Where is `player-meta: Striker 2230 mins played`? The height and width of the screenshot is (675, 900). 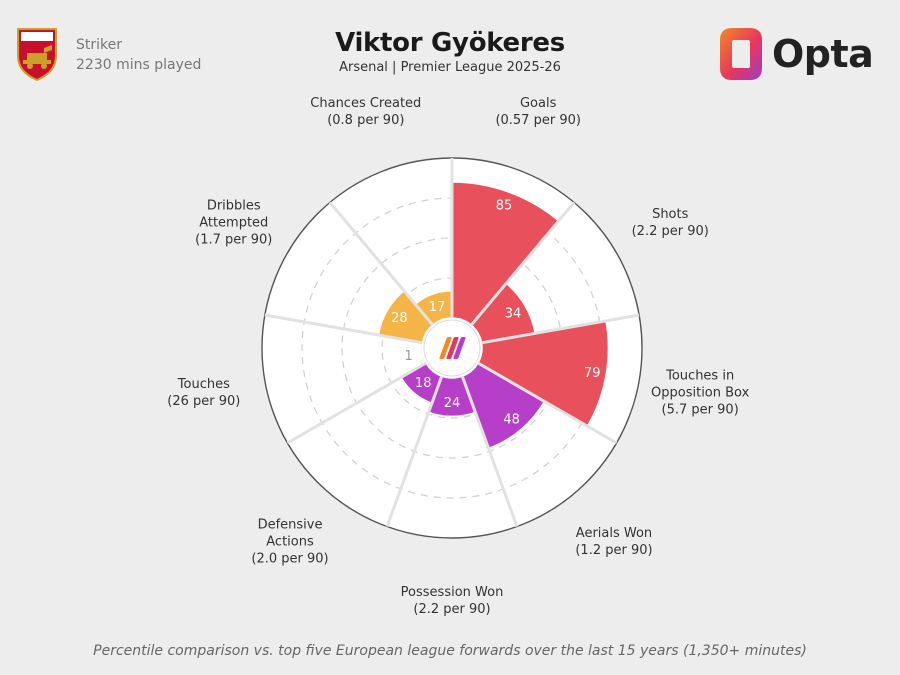 player-meta: Striker 2230 mins played is located at coordinates (138, 50).